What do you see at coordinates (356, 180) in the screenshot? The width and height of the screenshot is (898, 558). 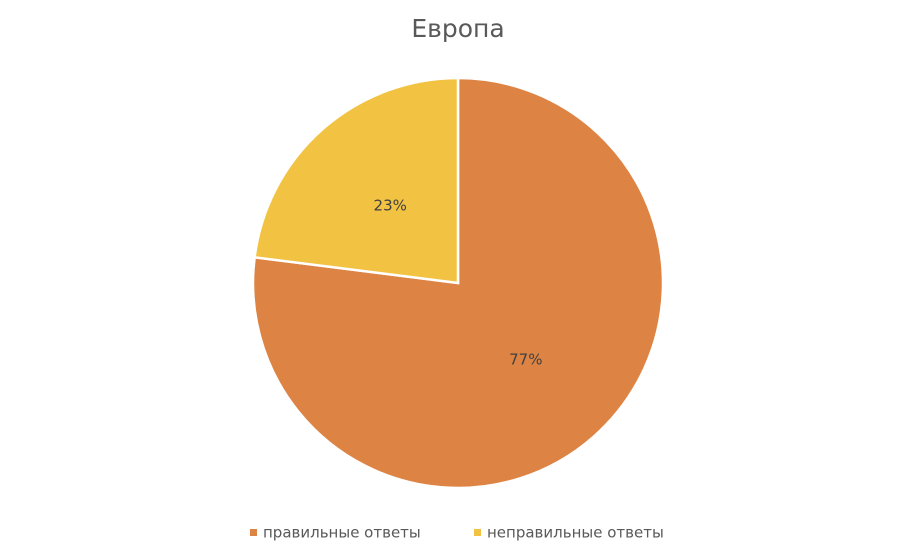 I see `pie-slice` at bounding box center [356, 180].